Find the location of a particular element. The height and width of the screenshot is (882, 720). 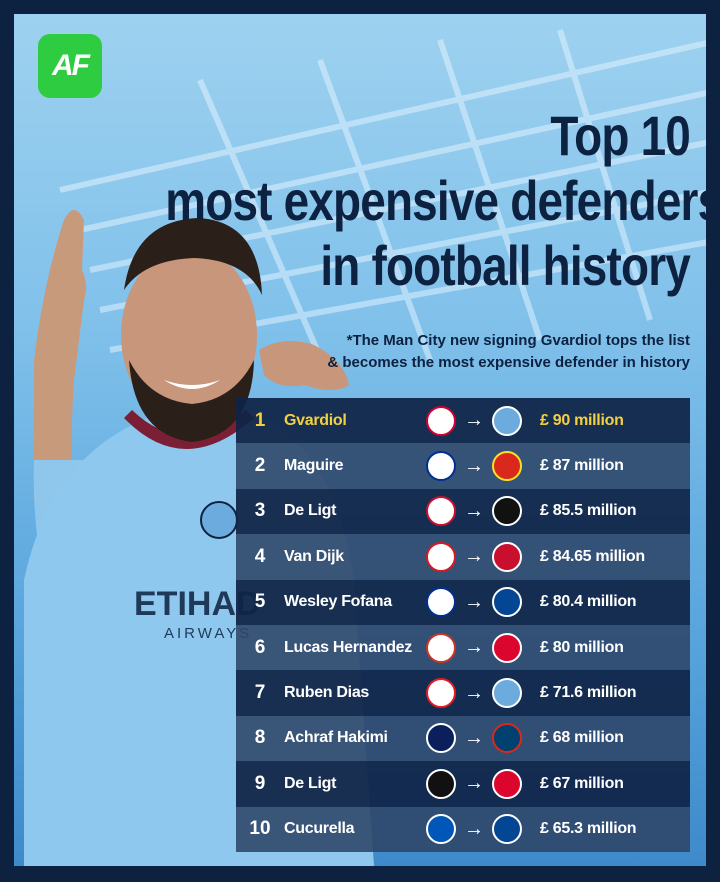

rank-number: 3 is located at coordinates (260, 511).